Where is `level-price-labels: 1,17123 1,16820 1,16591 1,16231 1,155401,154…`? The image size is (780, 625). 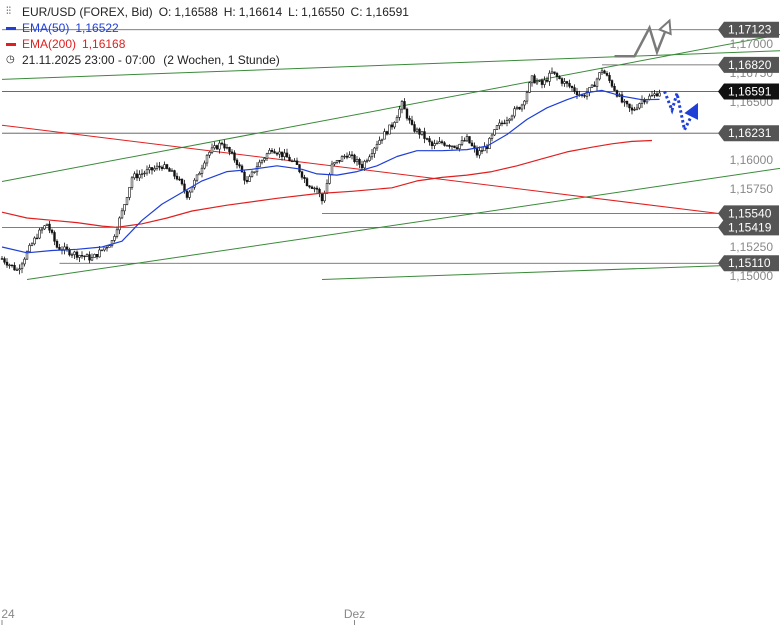
level-price-labels: 1,17123 1,16820 1,16591 1,16231 1,155401,154… is located at coordinates (748, 146).